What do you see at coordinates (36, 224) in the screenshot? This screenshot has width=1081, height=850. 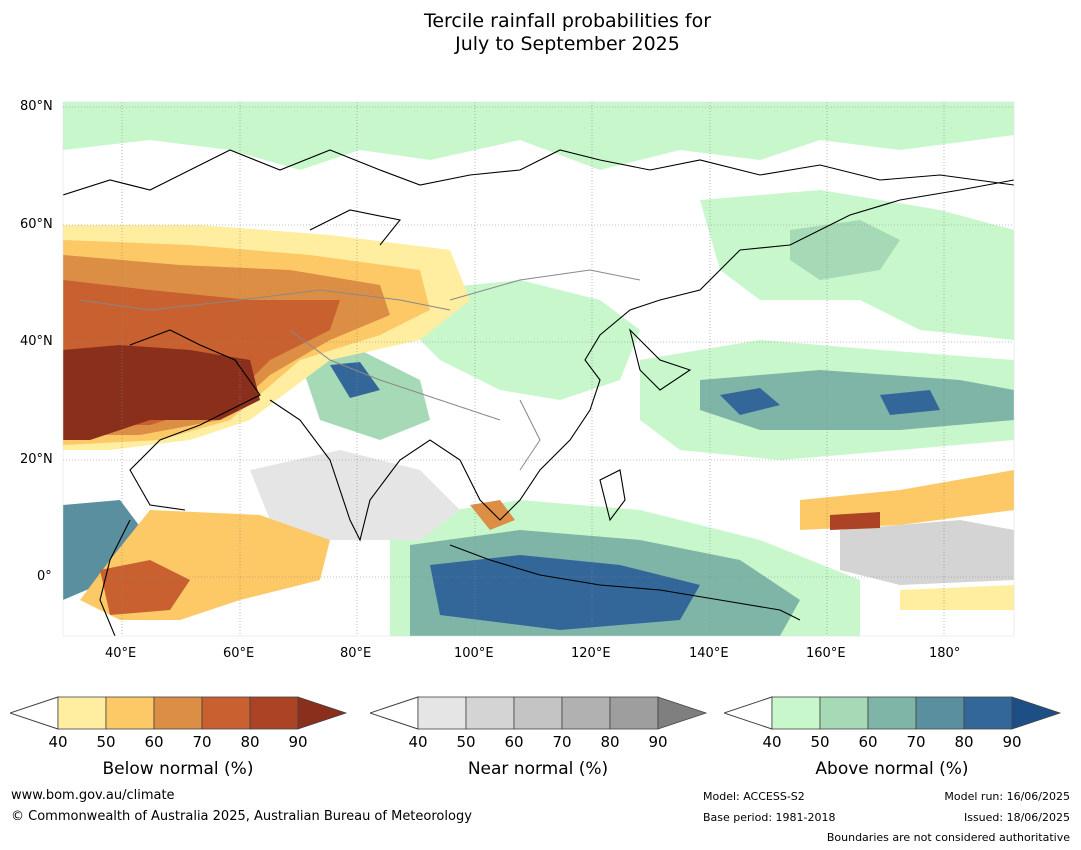 I see `lat-label-60n: 60°N` at bounding box center [36, 224].